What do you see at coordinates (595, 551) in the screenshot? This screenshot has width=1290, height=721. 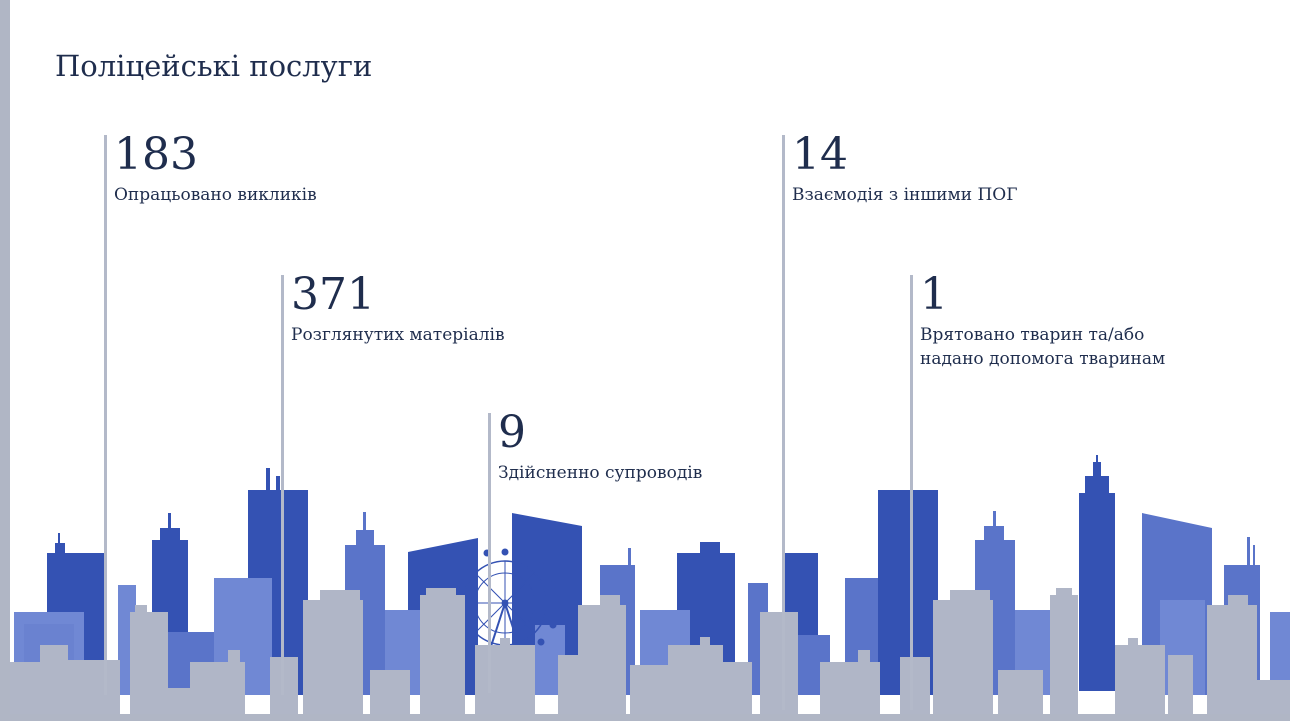 I see `stat-escorts: 9 Здійсненно супроводів` at bounding box center [595, 551].